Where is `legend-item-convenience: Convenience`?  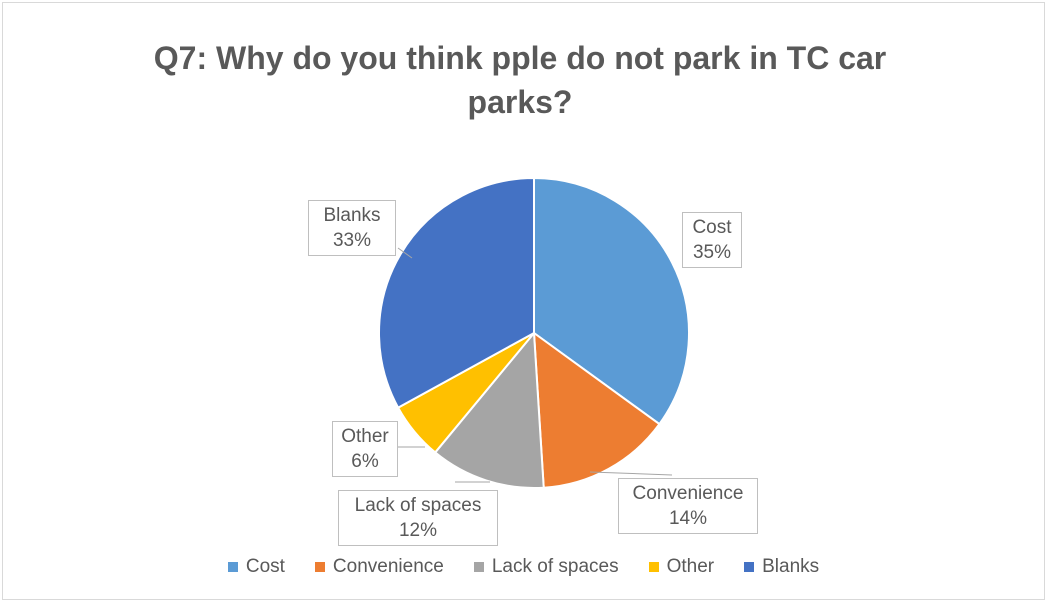 legend-item-convenience: Convenience is located at coordinates (379, 567).